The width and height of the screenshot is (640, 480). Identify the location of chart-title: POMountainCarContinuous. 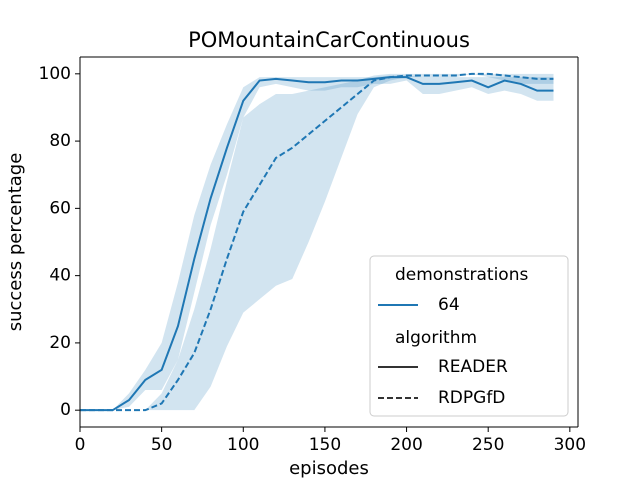
(329, 40).